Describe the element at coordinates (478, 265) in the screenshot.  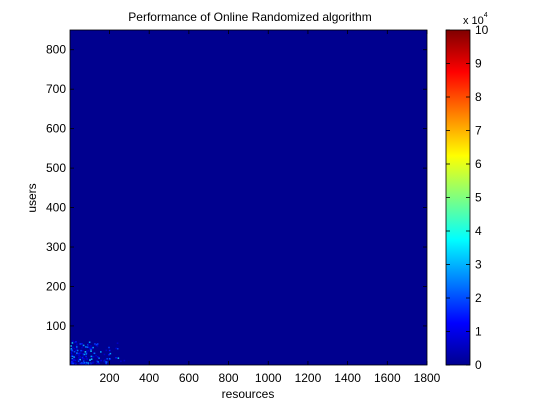
I see `colorbar-tick-label: 3` at that location.